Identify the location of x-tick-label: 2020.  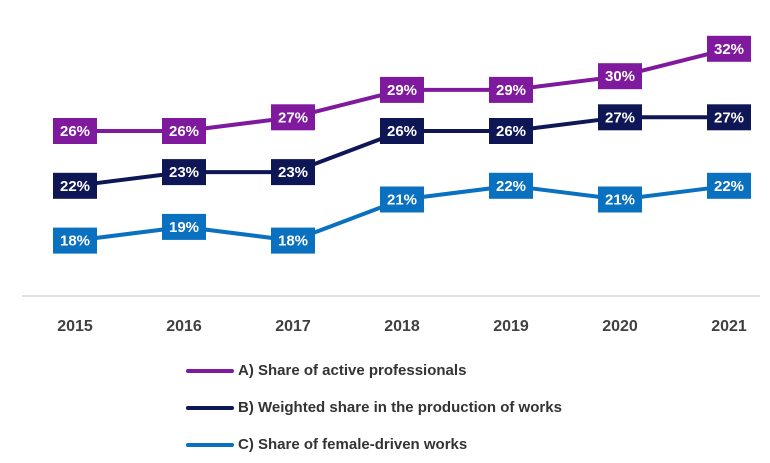
(620, 326).